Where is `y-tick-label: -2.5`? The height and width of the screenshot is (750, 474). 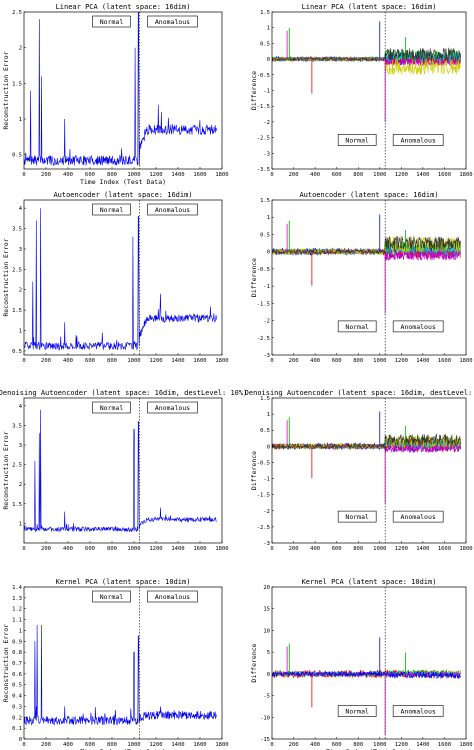
y-tick-label: -2.5 is located at coordinates (263, 528).